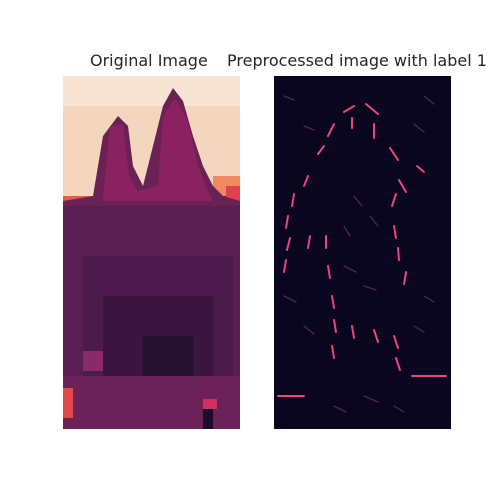 The image size is (500, 500). Describe the element at coordinates (93, 361) in the screenshot. I see `bottom-spot` at that location.